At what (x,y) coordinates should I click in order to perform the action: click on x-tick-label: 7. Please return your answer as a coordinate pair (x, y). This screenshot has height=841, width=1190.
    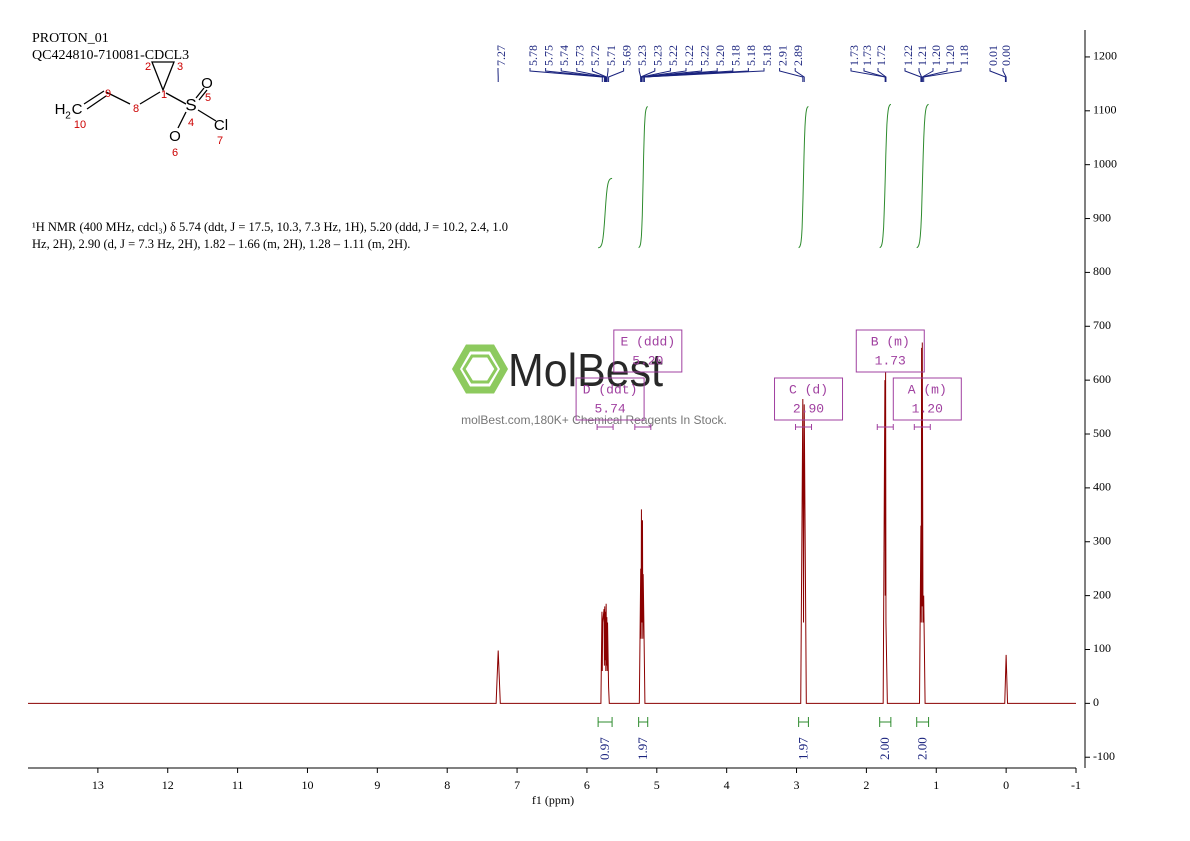
    Looking at the image, I should click on (517, 785).